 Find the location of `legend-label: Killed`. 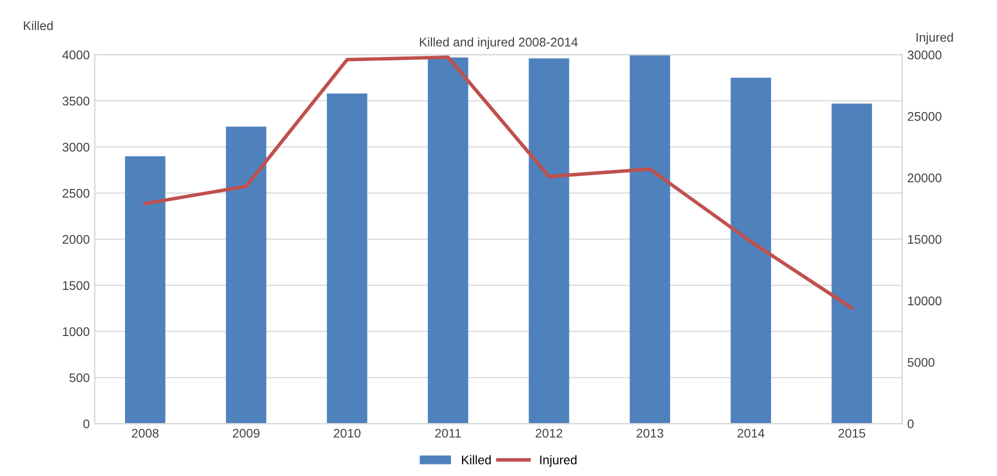

legend-label: Killed is located at coordinates (476, 459).